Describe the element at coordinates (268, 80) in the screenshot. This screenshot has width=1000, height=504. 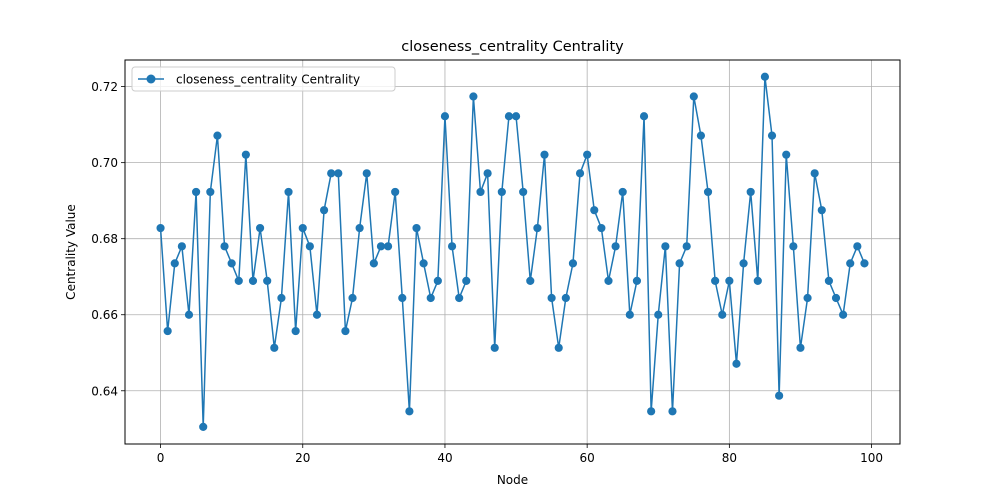
I see `legend-label: closeness_centrality Centrality` at that location.